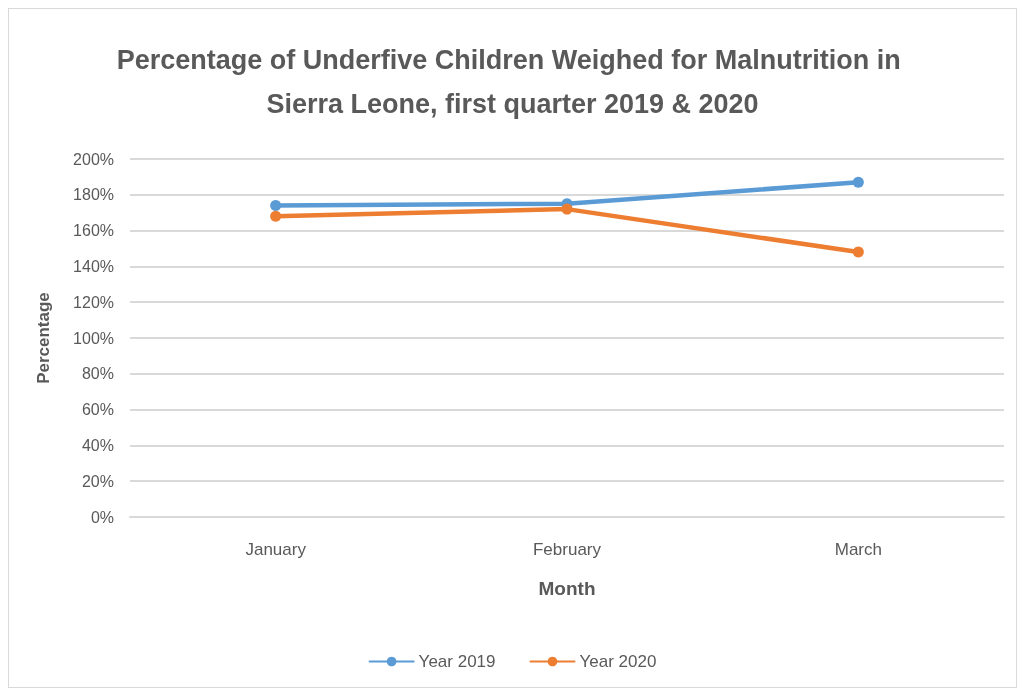 The image size is (1025, 696). I want to click on y-tick-label: 0%, so click(102, 517).